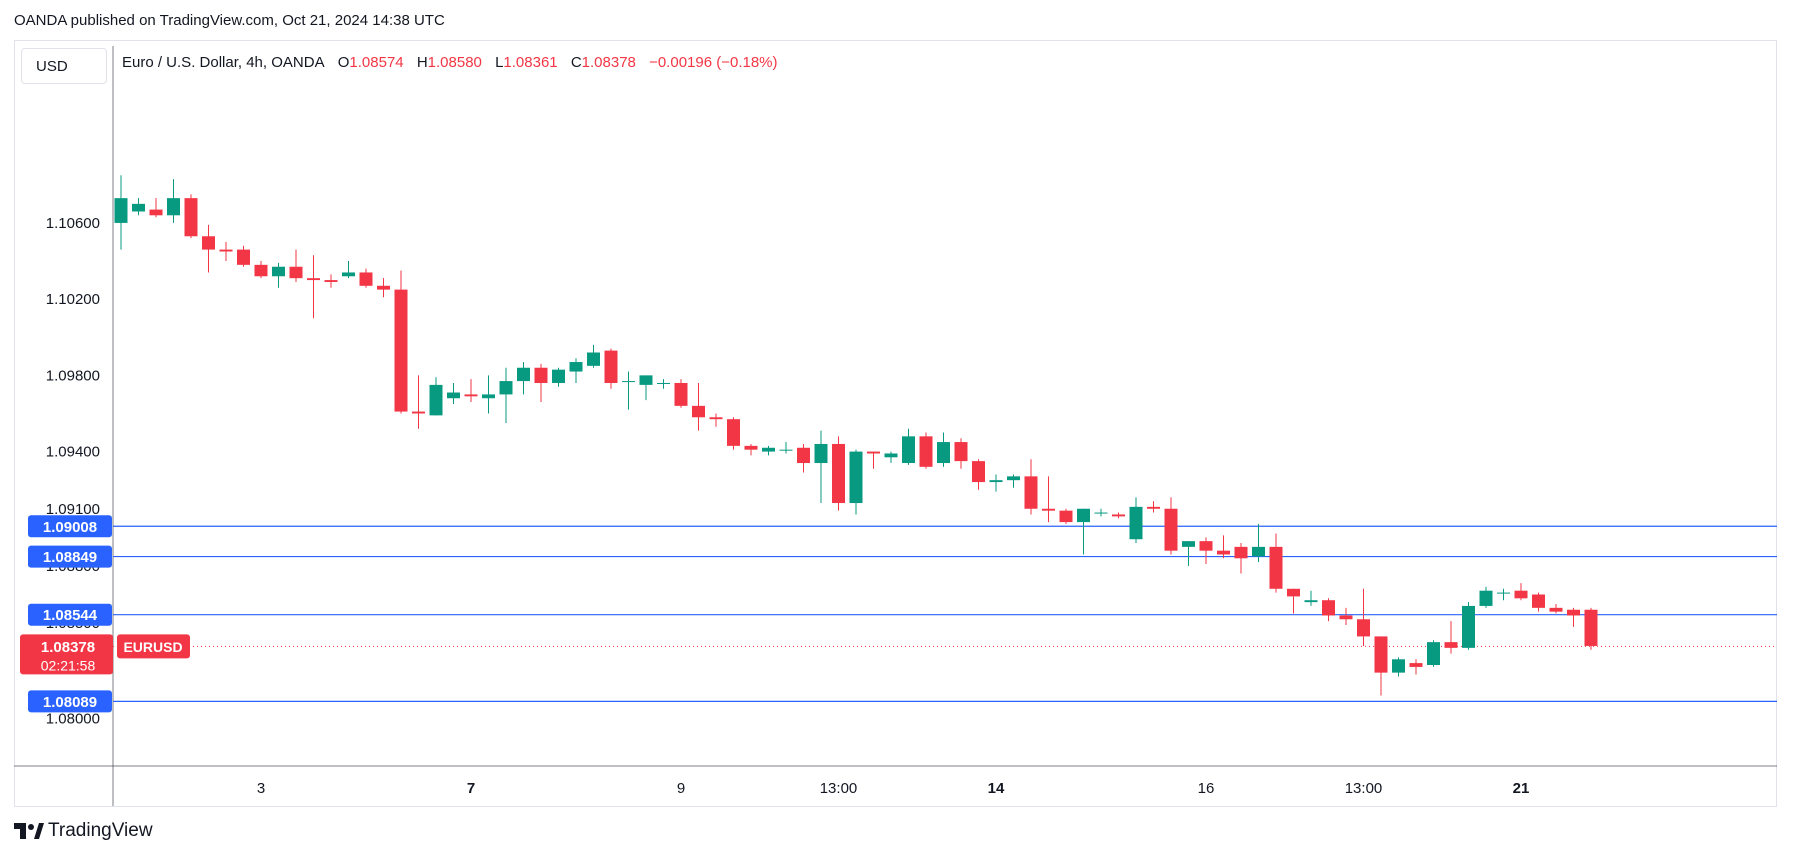 This screenshot has width=1793, height=861. Describe the element at coordinates (376, 62) in the screenshot. I see `open-value: 1.08574` at that location.